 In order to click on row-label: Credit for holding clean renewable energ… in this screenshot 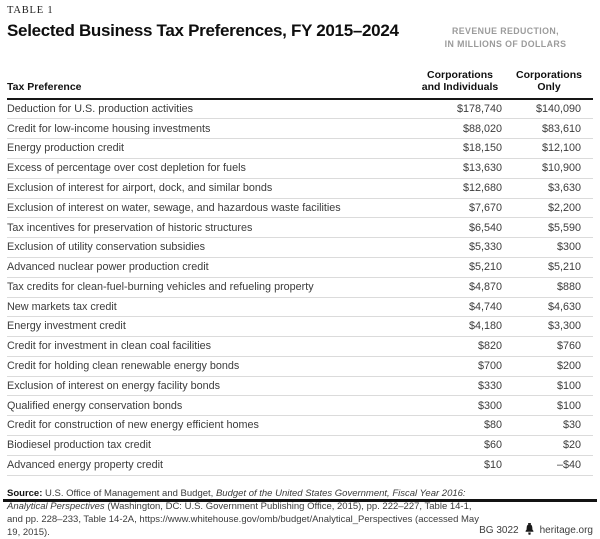, I will do `click(211, 366)`.